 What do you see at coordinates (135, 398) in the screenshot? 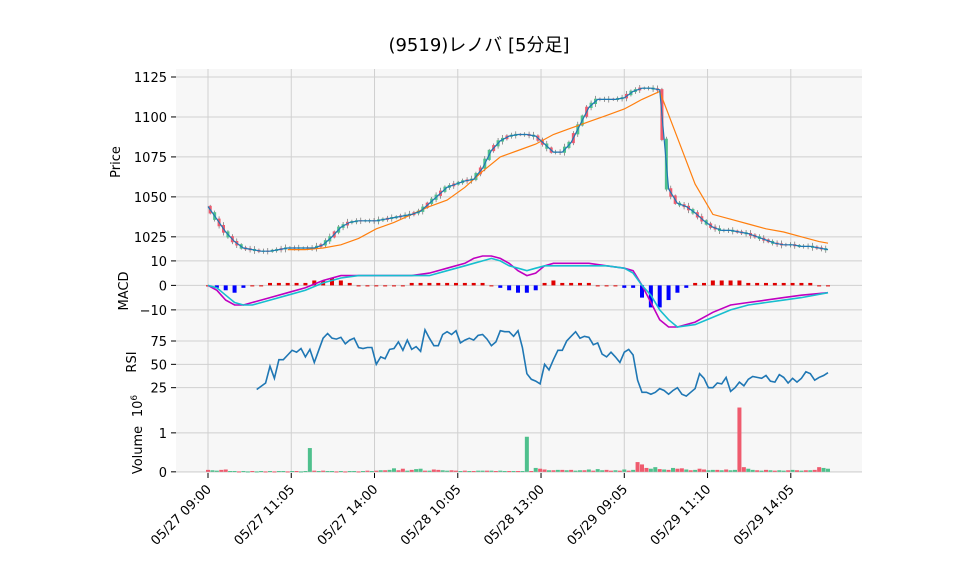
I see `volume-scale-exponent: 6` at bounding box center [135, 398].